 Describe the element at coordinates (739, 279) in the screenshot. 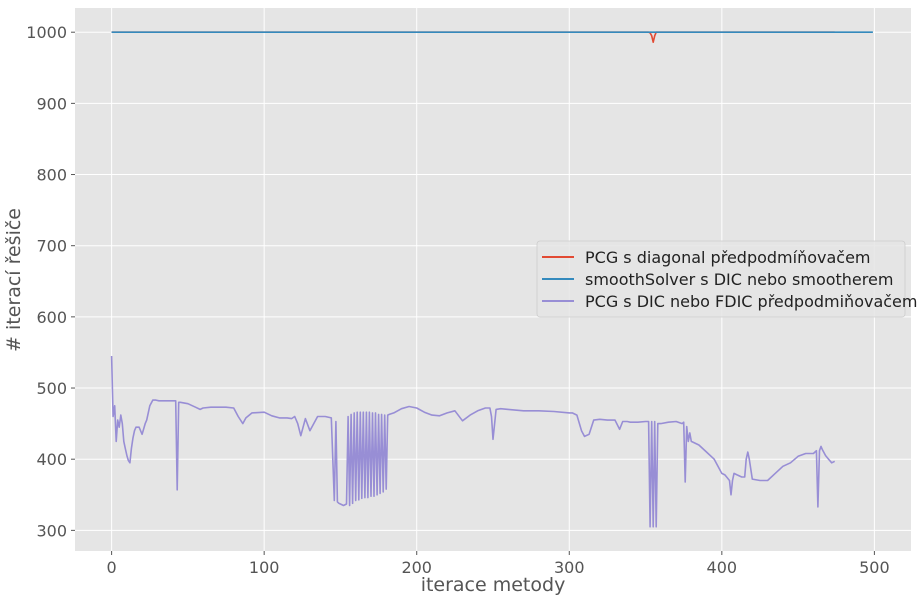

I see `legend-label: smoothSolver s DIC nebo smootherem` at that location.